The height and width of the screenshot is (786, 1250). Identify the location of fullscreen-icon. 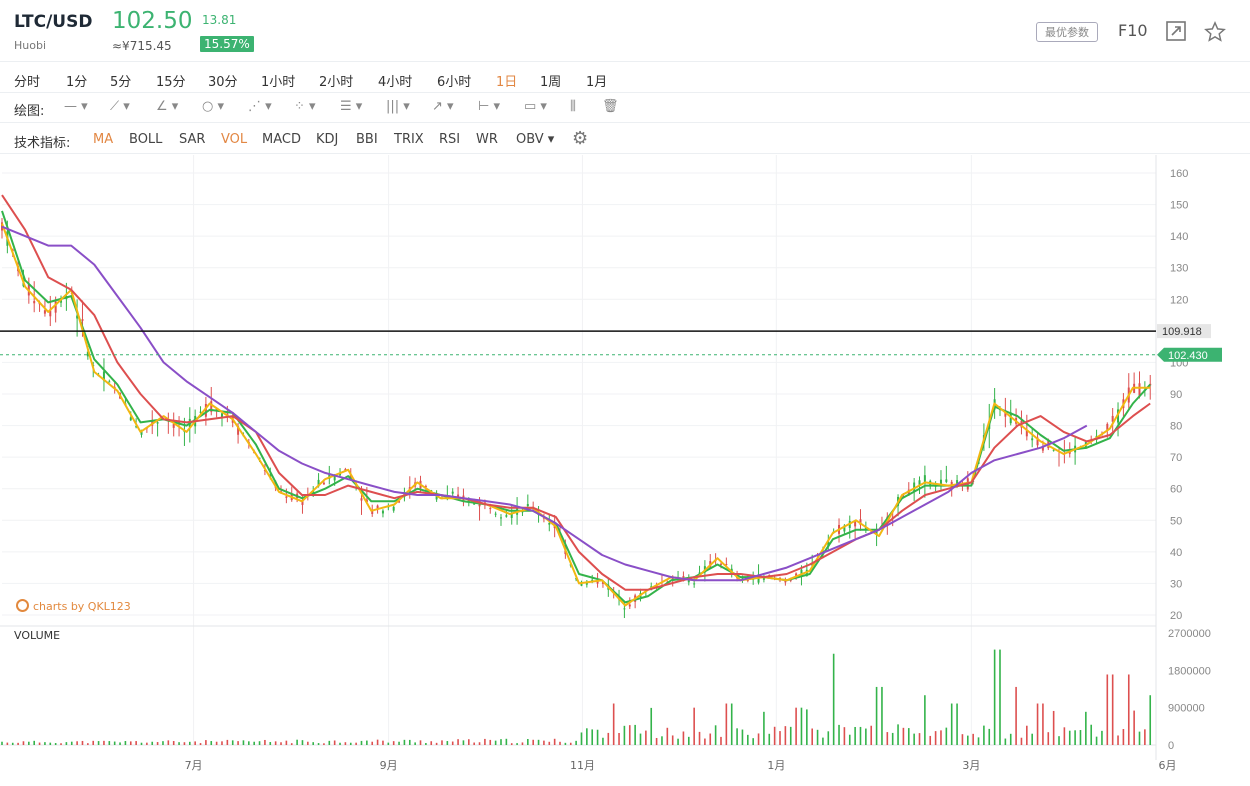
(1176, 31).